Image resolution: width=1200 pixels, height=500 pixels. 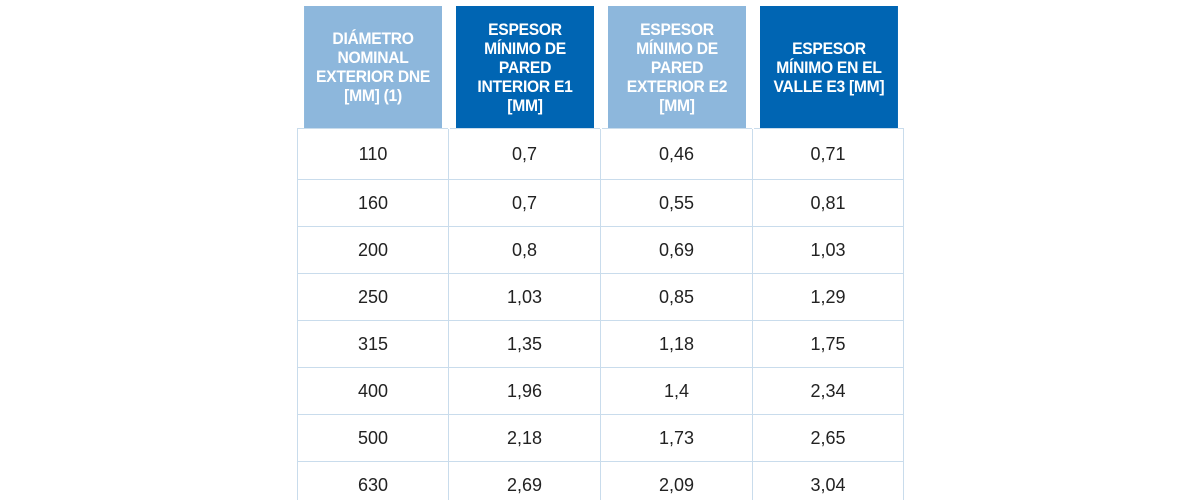 I want to click on cell-e3: 0,71, so click(x=828, y=154).